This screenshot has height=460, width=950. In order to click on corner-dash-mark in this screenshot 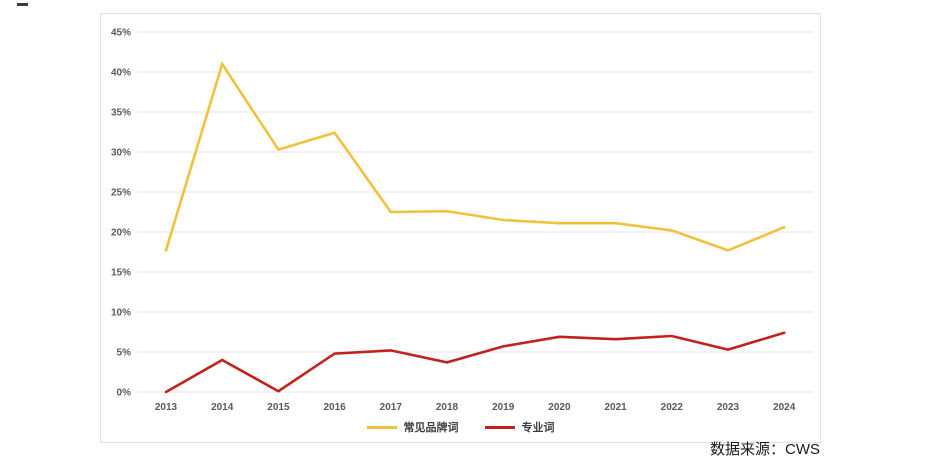, I will do `click(22, 4)`.